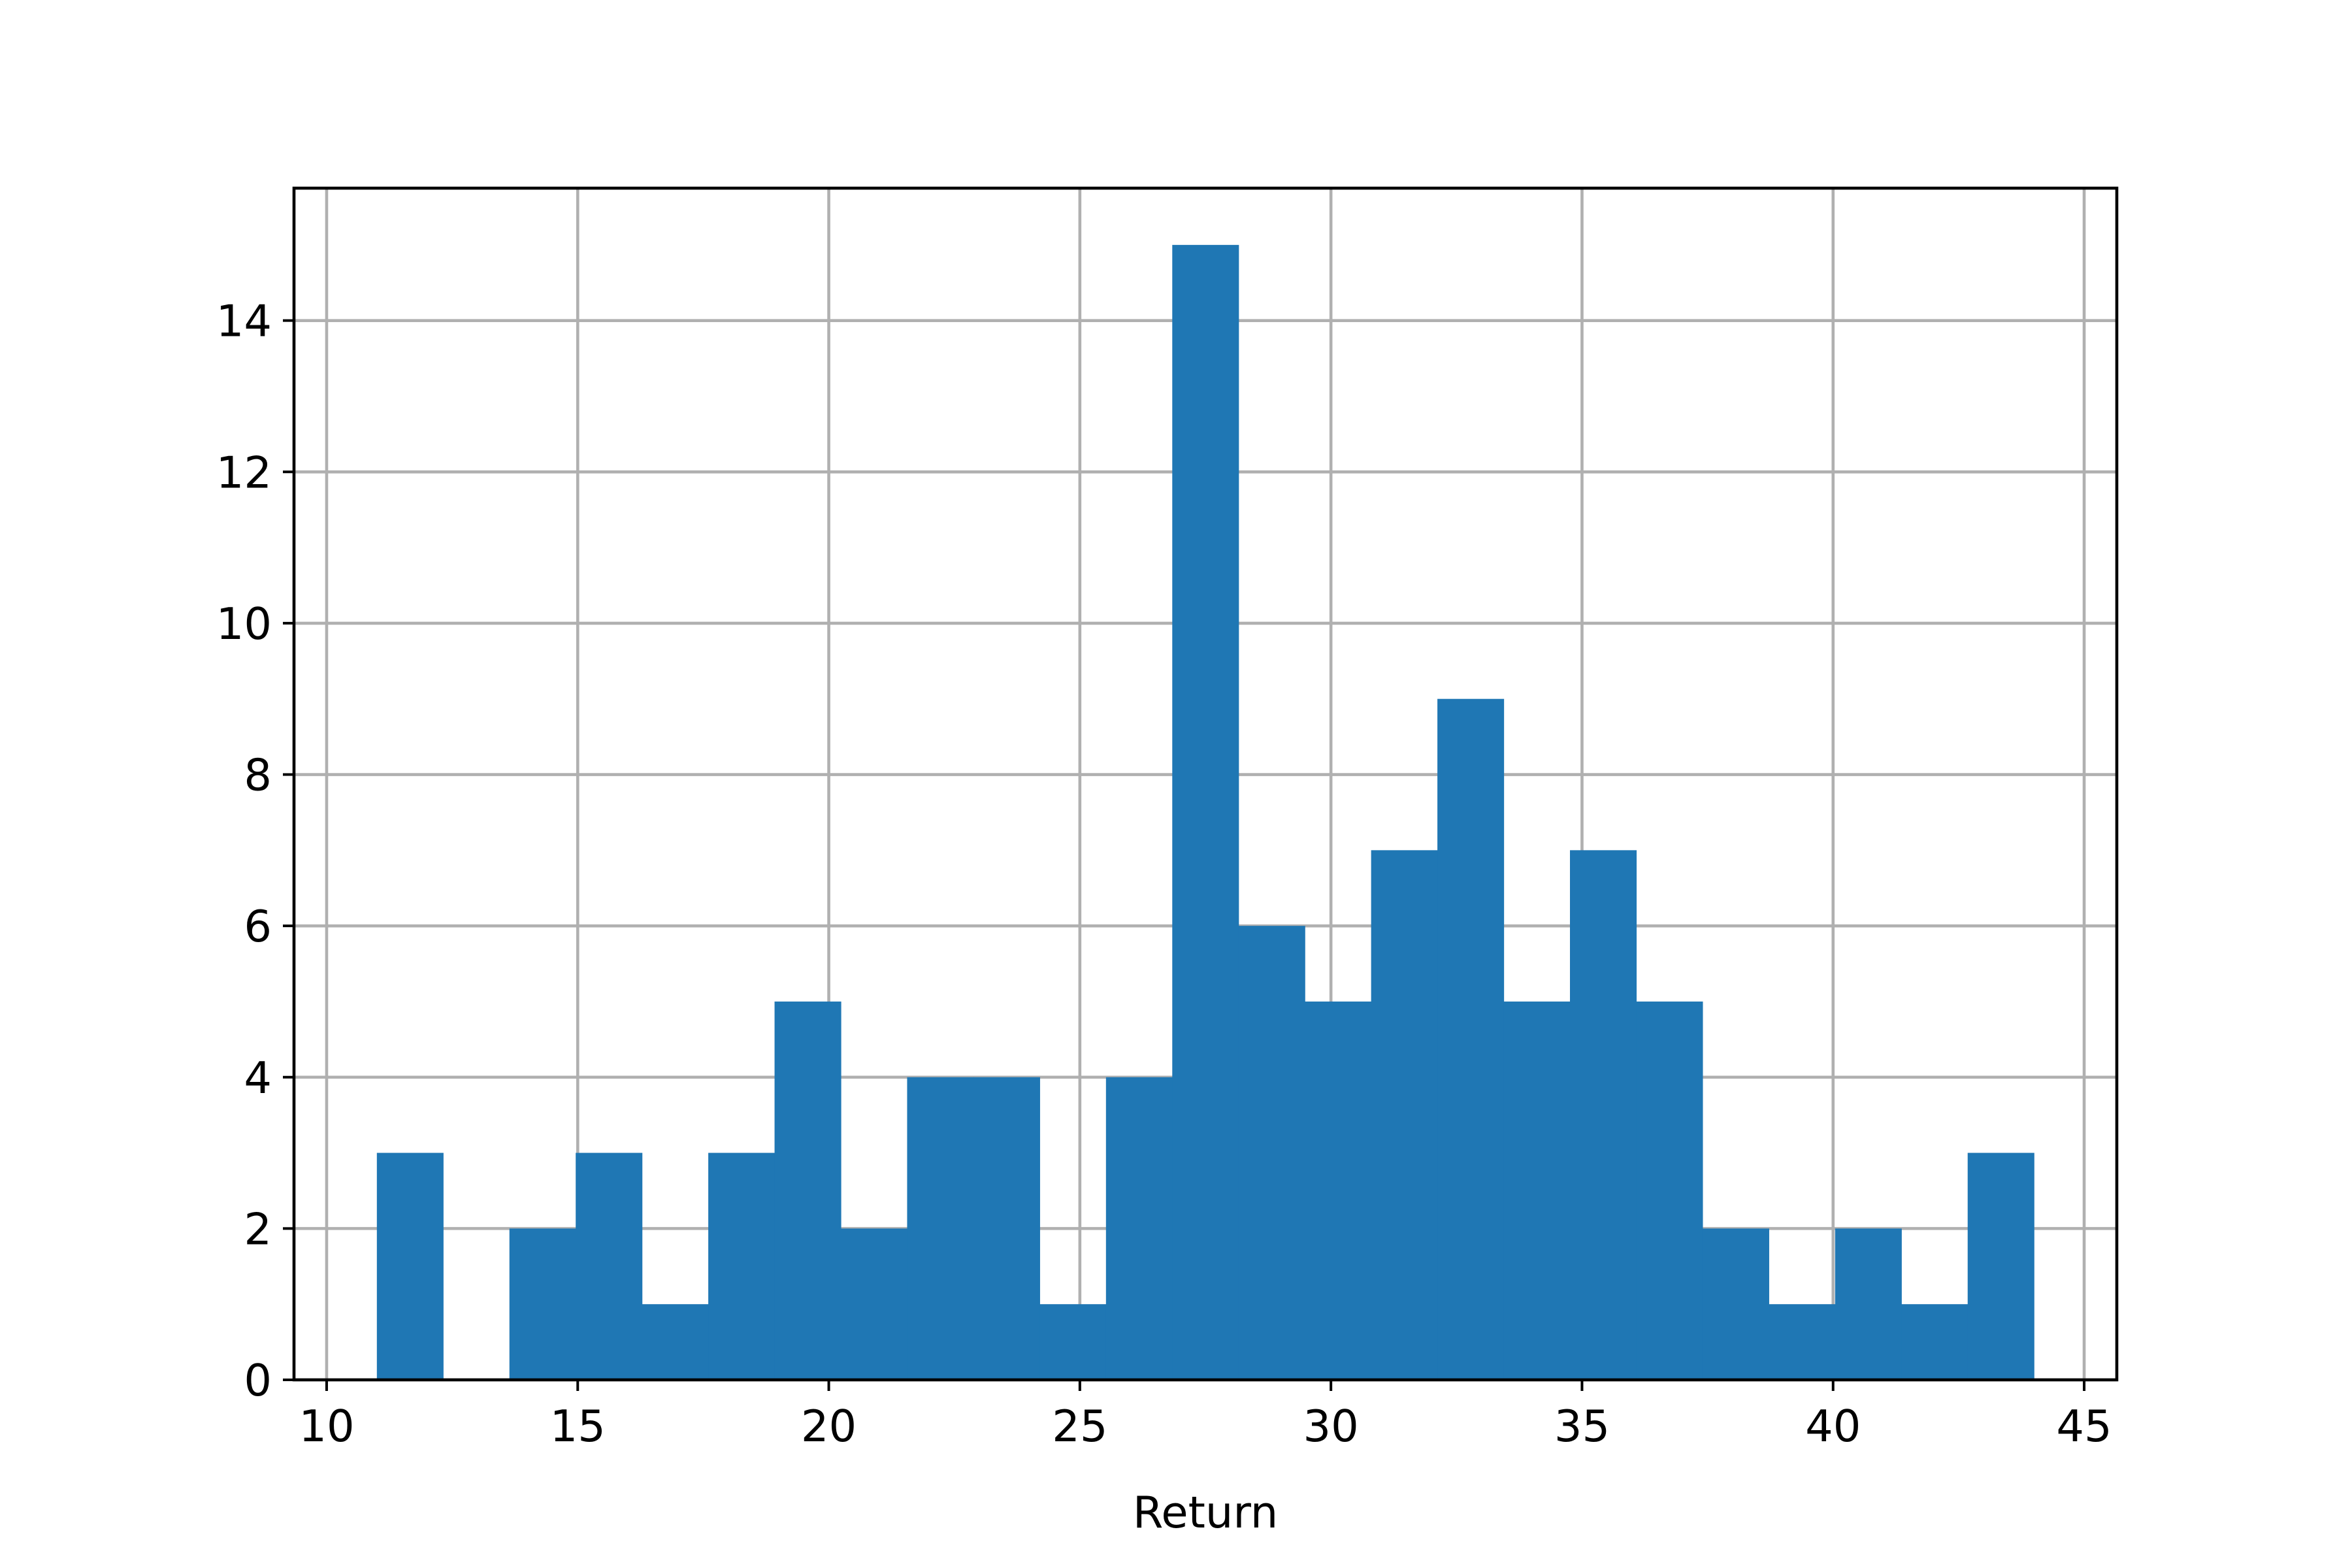  Describe the element at coordinates (258, 926) in the screenshot. I see `y-tick-label: 6` at that location.